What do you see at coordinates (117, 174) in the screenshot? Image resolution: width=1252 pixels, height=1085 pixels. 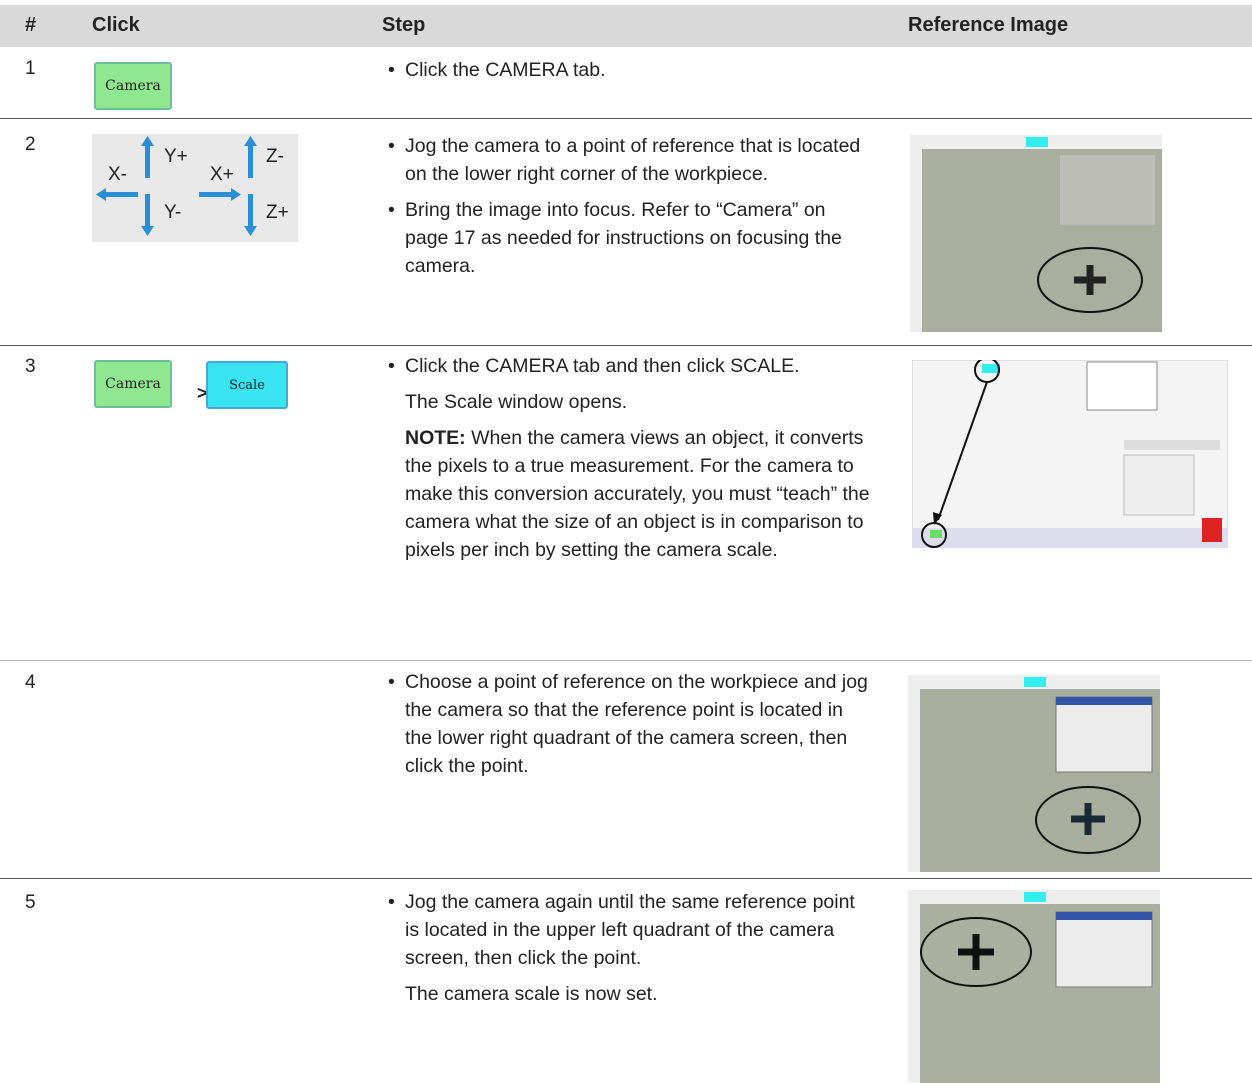 I see `jog-label: X-` at bounding box center [117, 174].